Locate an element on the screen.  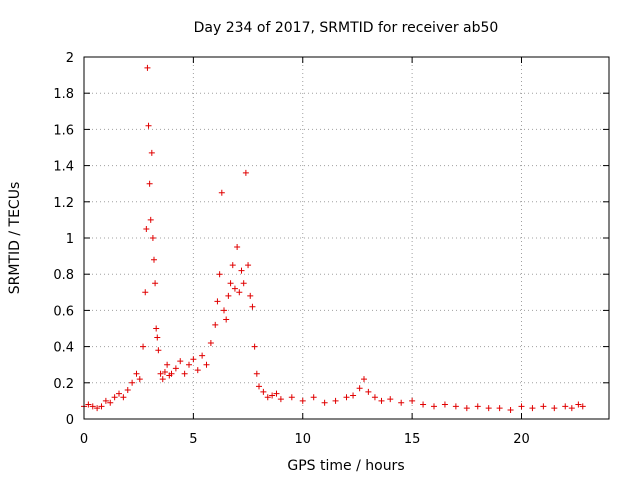
y-tick-label: 1.4 is located at coordinates (63, 167).